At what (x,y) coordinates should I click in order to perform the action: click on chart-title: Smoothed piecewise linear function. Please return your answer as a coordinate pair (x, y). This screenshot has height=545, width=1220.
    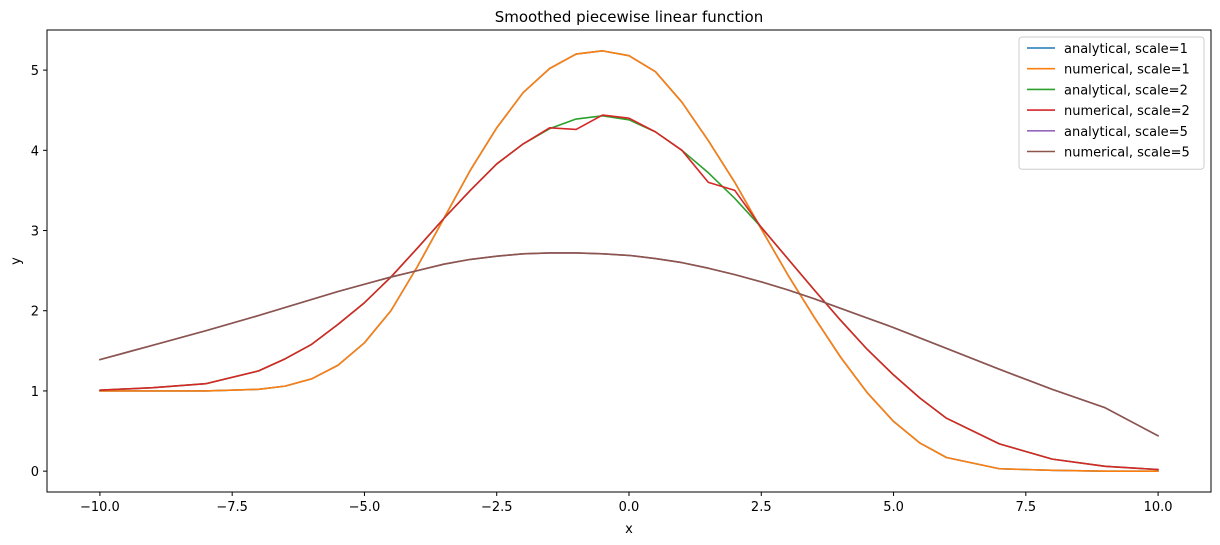
    Looking at the image, I should click on (629, 17).